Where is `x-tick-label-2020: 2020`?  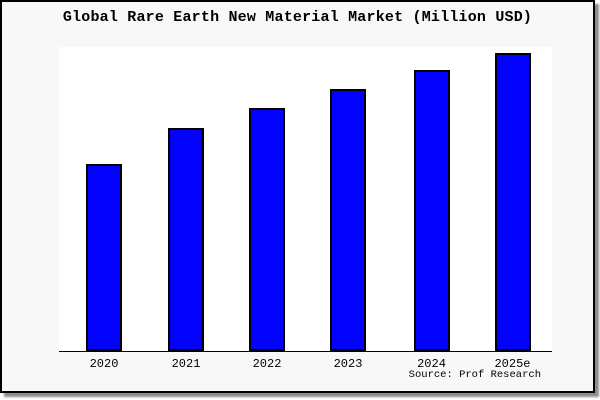 x-tick-label-2020: 2020 is located at coordinates (104, 364).